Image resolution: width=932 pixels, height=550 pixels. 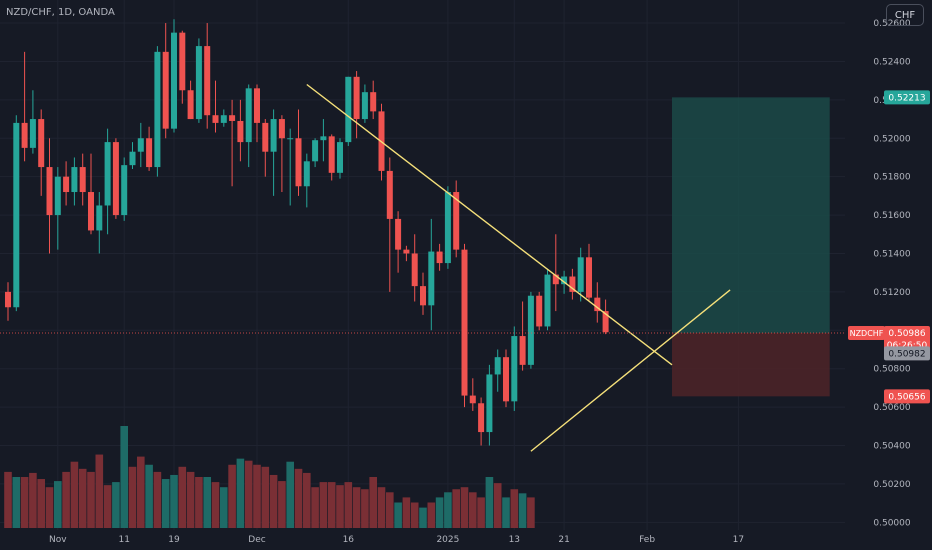 I want to click on entry-price-label-bg, so click(x=907, y=353).